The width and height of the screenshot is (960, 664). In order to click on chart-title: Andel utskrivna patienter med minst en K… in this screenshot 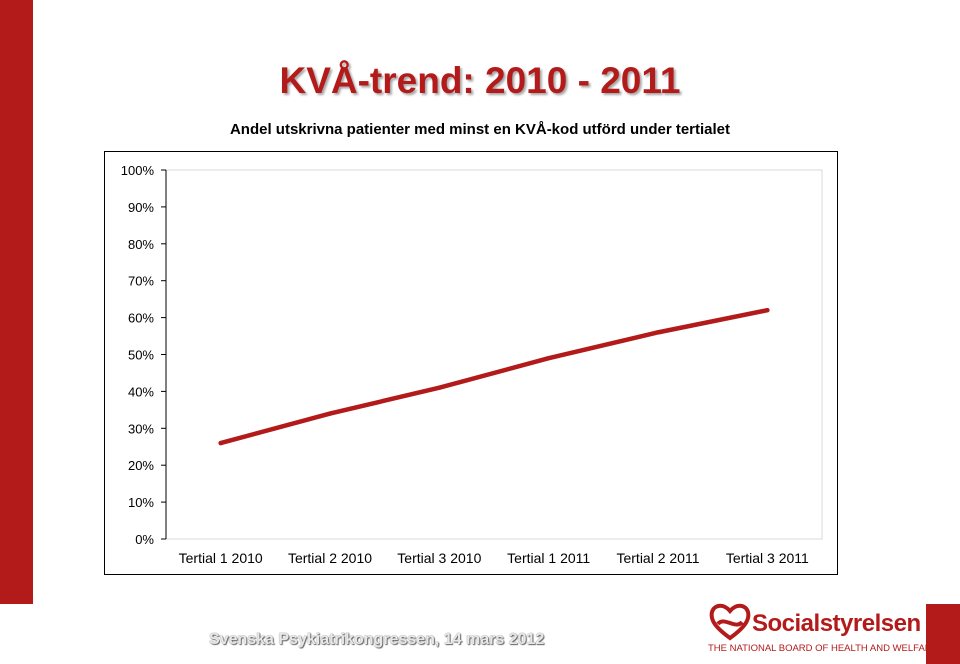, I will do `click(480, 129)`.